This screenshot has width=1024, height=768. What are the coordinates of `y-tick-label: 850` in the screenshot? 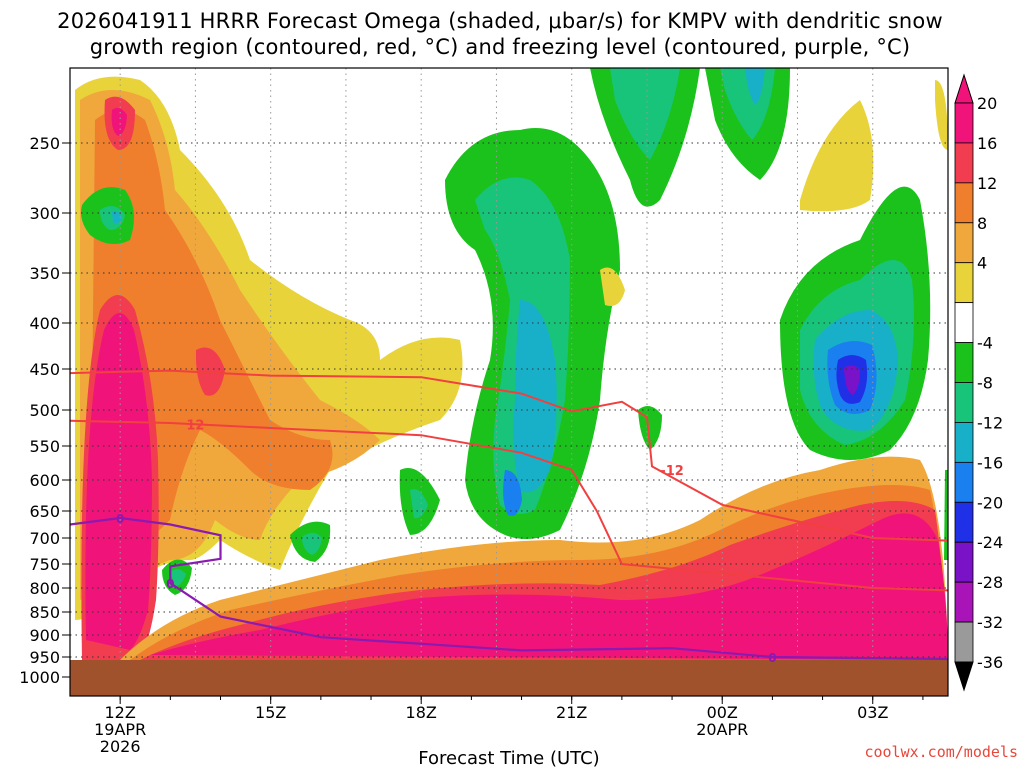 It's located at (44, 612).